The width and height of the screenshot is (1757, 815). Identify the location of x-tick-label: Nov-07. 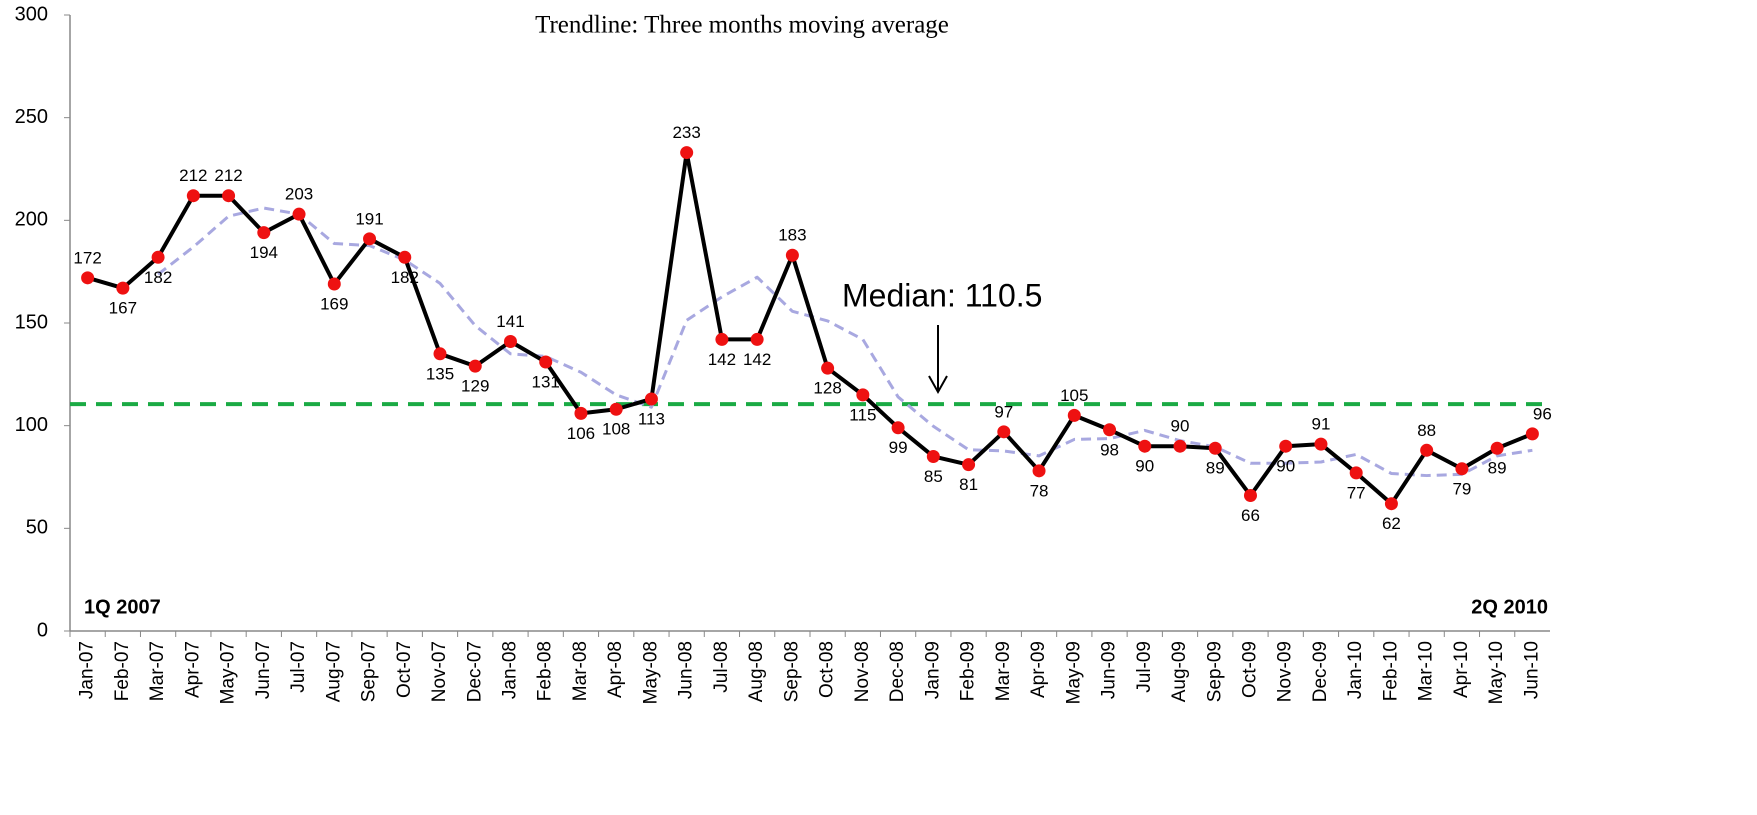
(439, 671).